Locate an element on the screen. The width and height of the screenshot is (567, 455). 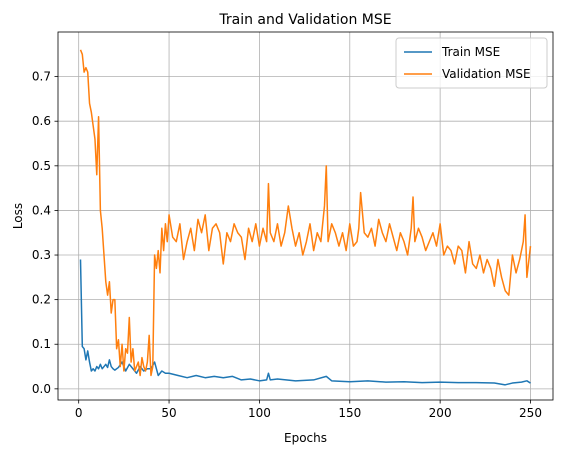
y-tick-label: 0.5 is located at coordinates (41, 166).